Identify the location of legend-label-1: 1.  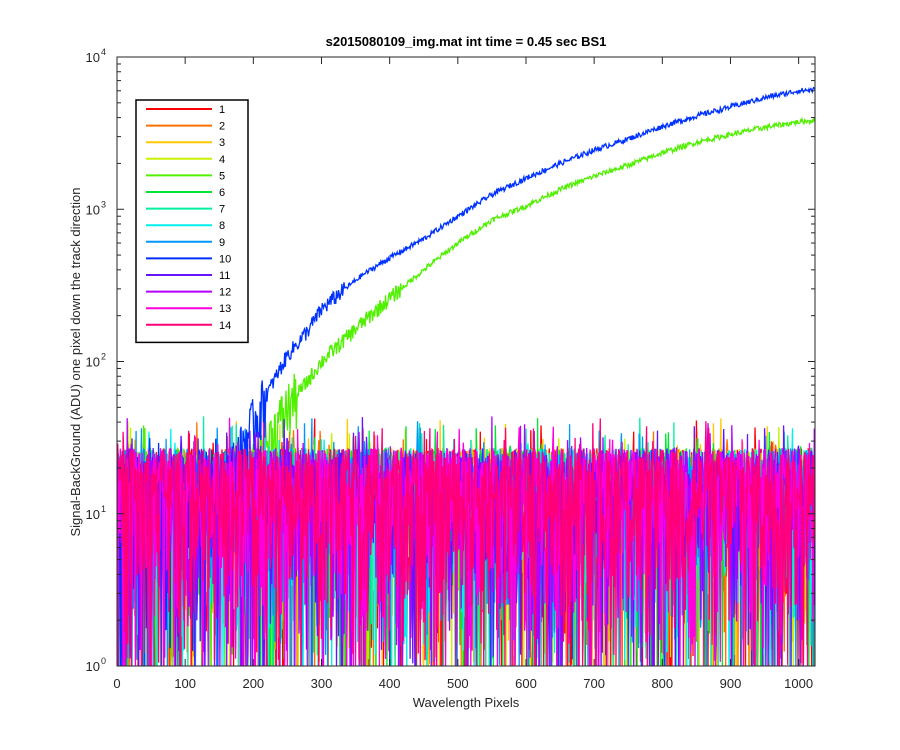
(222, 110).